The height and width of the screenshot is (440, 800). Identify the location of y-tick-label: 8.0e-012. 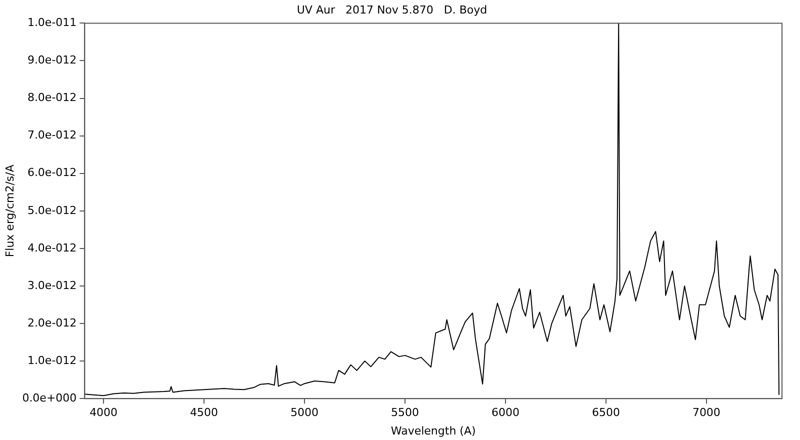
(52, 97).